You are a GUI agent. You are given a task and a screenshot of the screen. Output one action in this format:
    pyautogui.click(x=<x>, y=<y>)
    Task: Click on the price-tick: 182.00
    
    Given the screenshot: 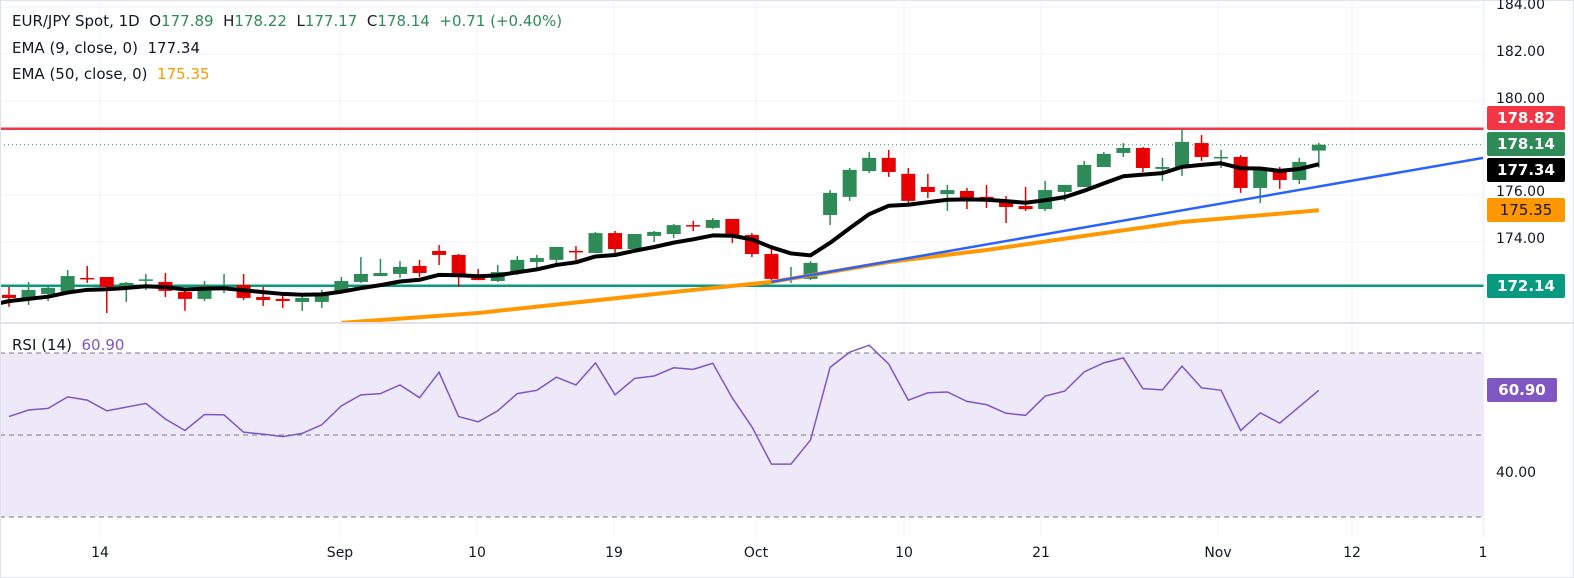 What is the action you would take?
    pyautogui.click(x=1520, y=52)
    